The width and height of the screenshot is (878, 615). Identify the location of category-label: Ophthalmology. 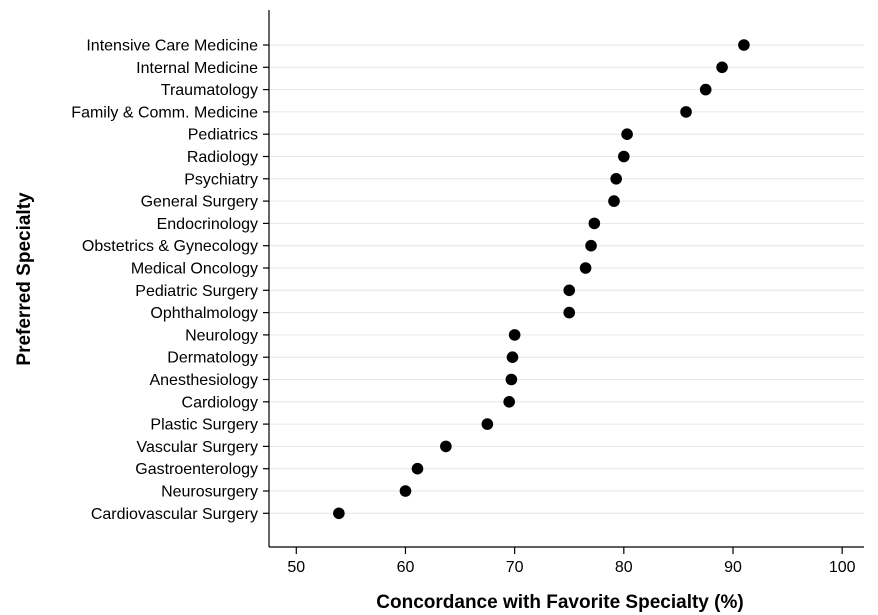
(204, 313).